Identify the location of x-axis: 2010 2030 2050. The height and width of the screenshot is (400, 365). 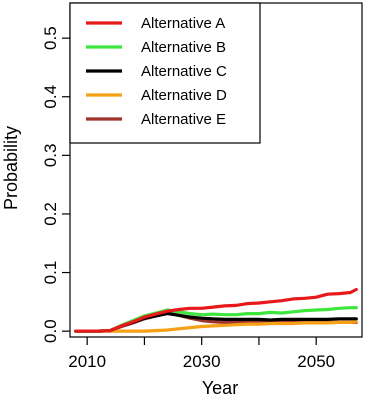
(201, 354).